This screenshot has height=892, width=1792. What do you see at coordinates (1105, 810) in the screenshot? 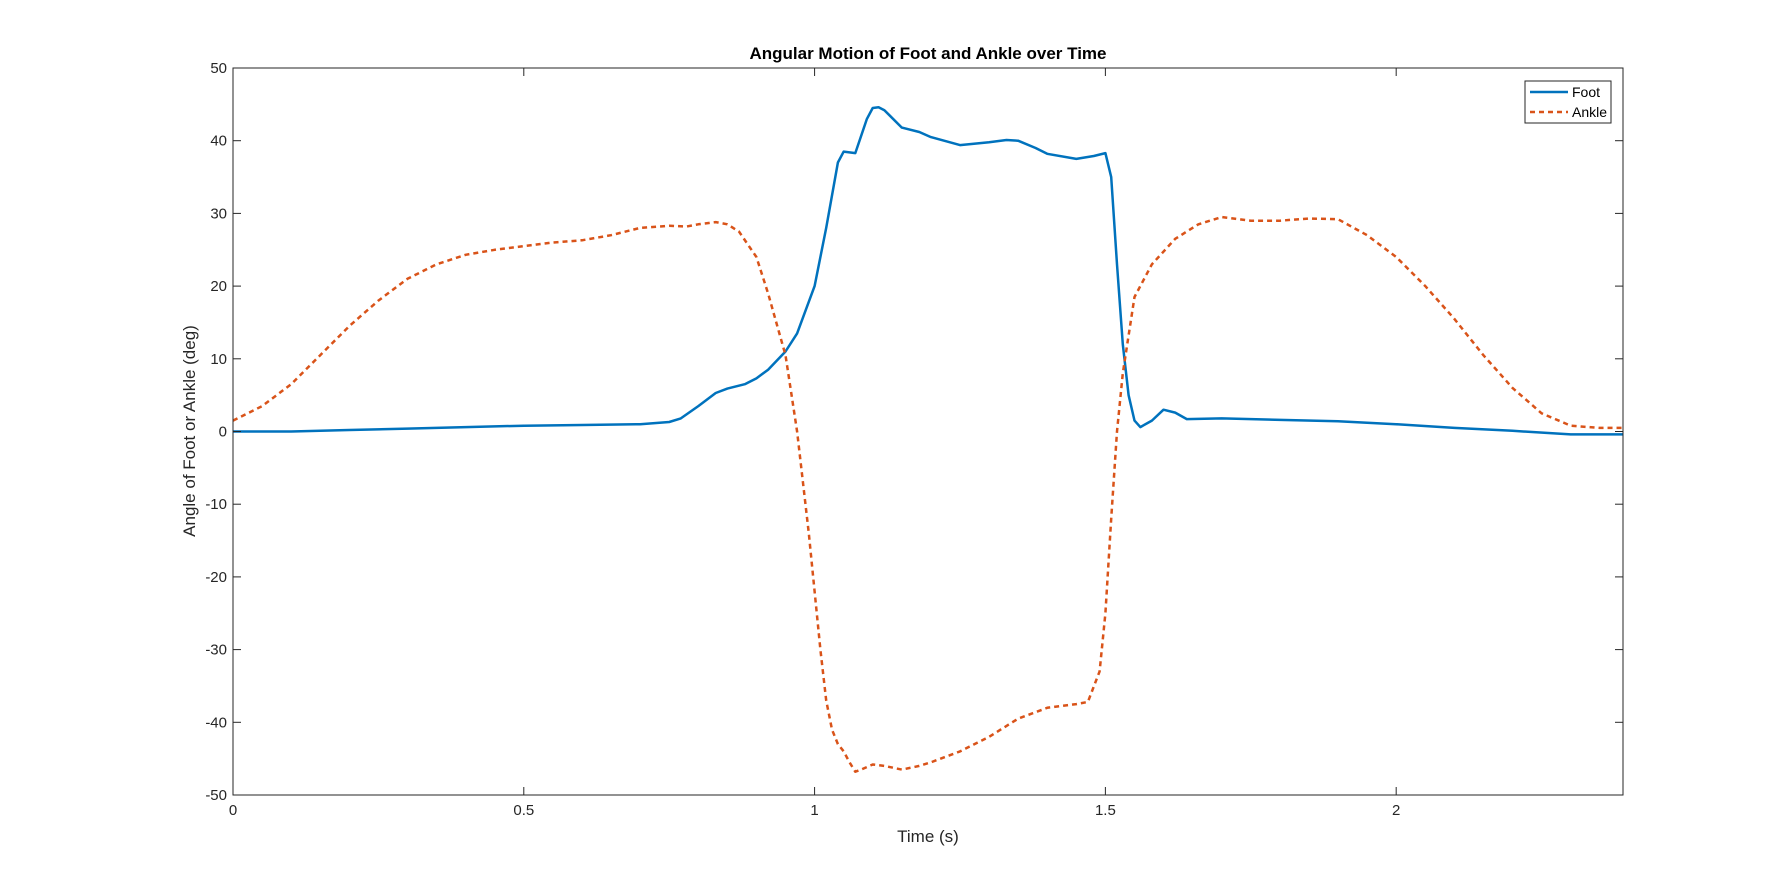
I see `x-tick-label: 1.5` at bounding box center [1105, 810].